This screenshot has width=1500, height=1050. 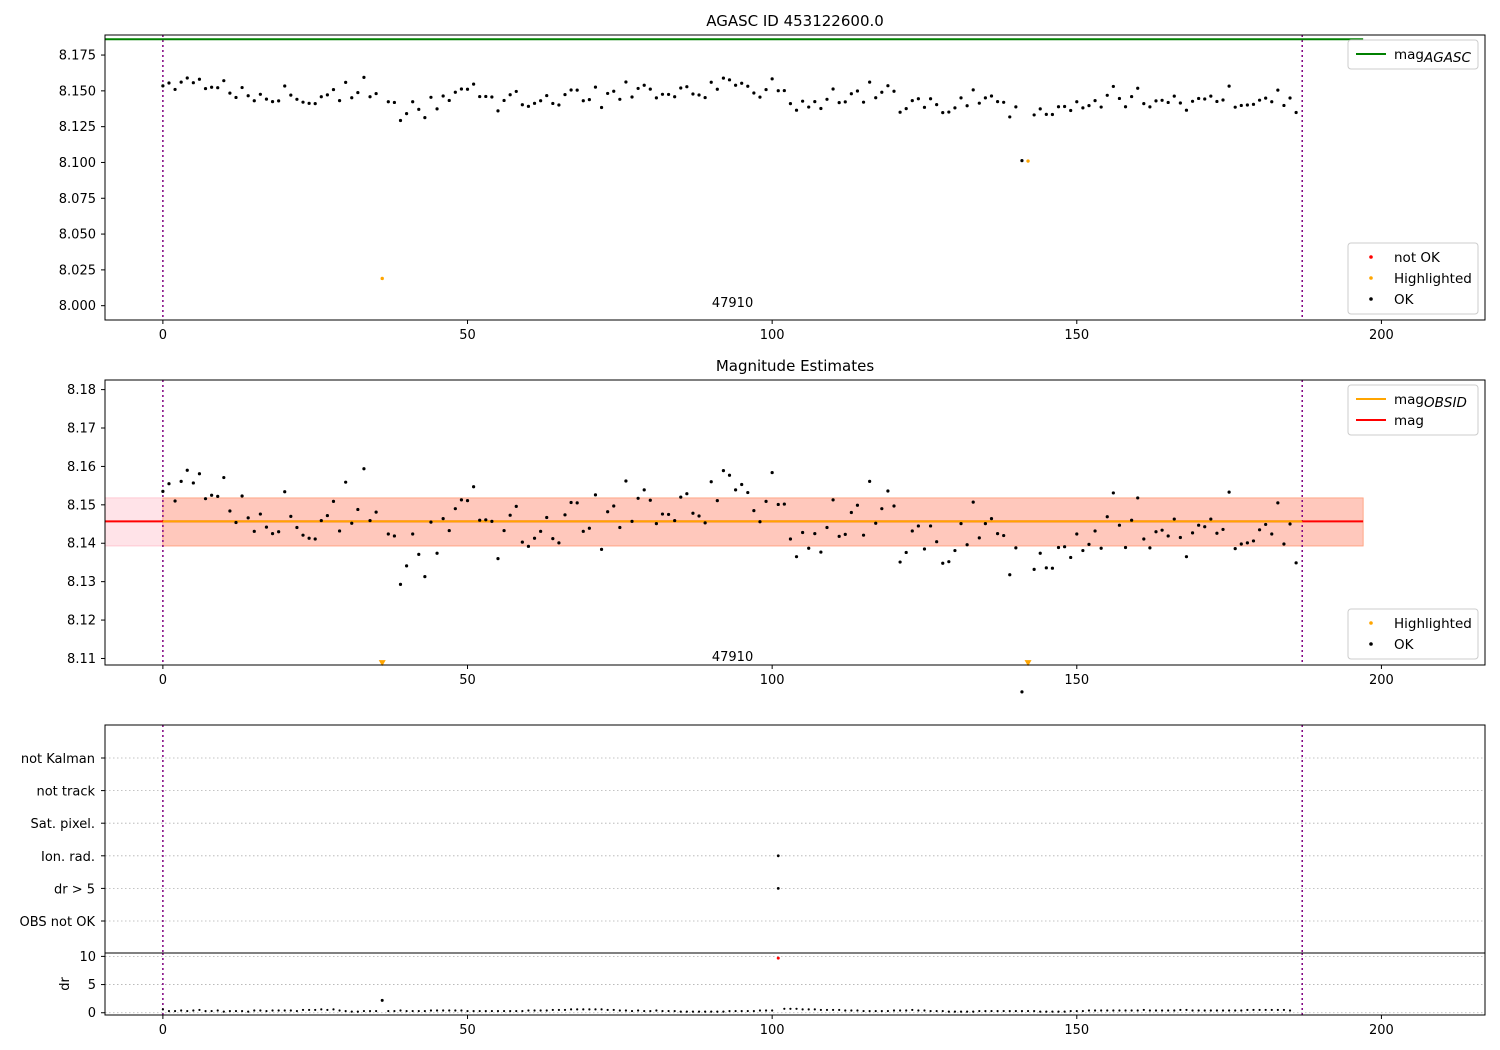 What do you see at coordinates (1371, 644) in the screenshot?
I see `legend-dot-swatch` at bounding box center [1371, 644].